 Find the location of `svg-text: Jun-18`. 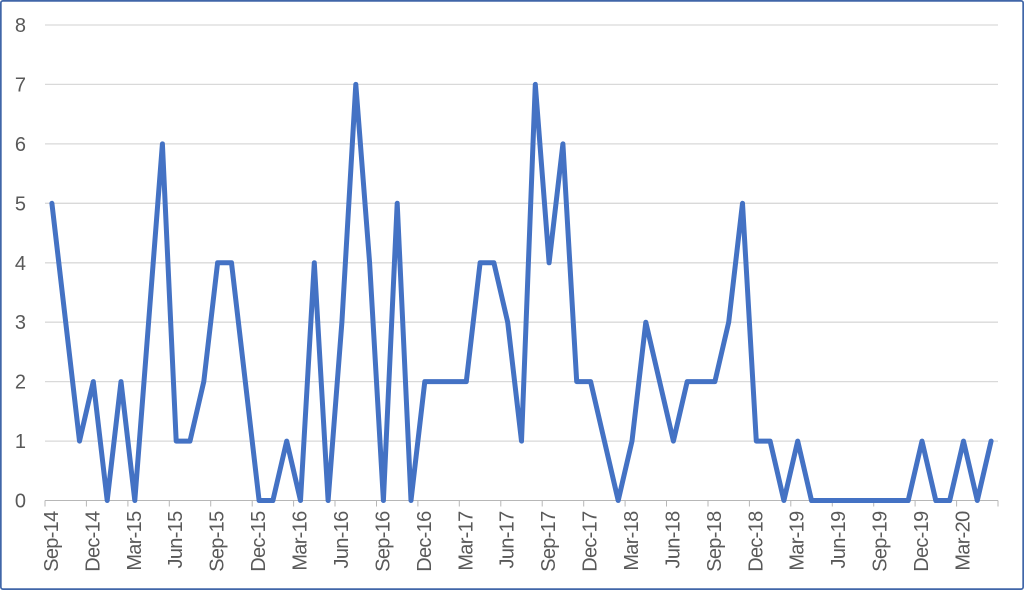

svg-text: Jun-18 is located at coordinates (673, 540).